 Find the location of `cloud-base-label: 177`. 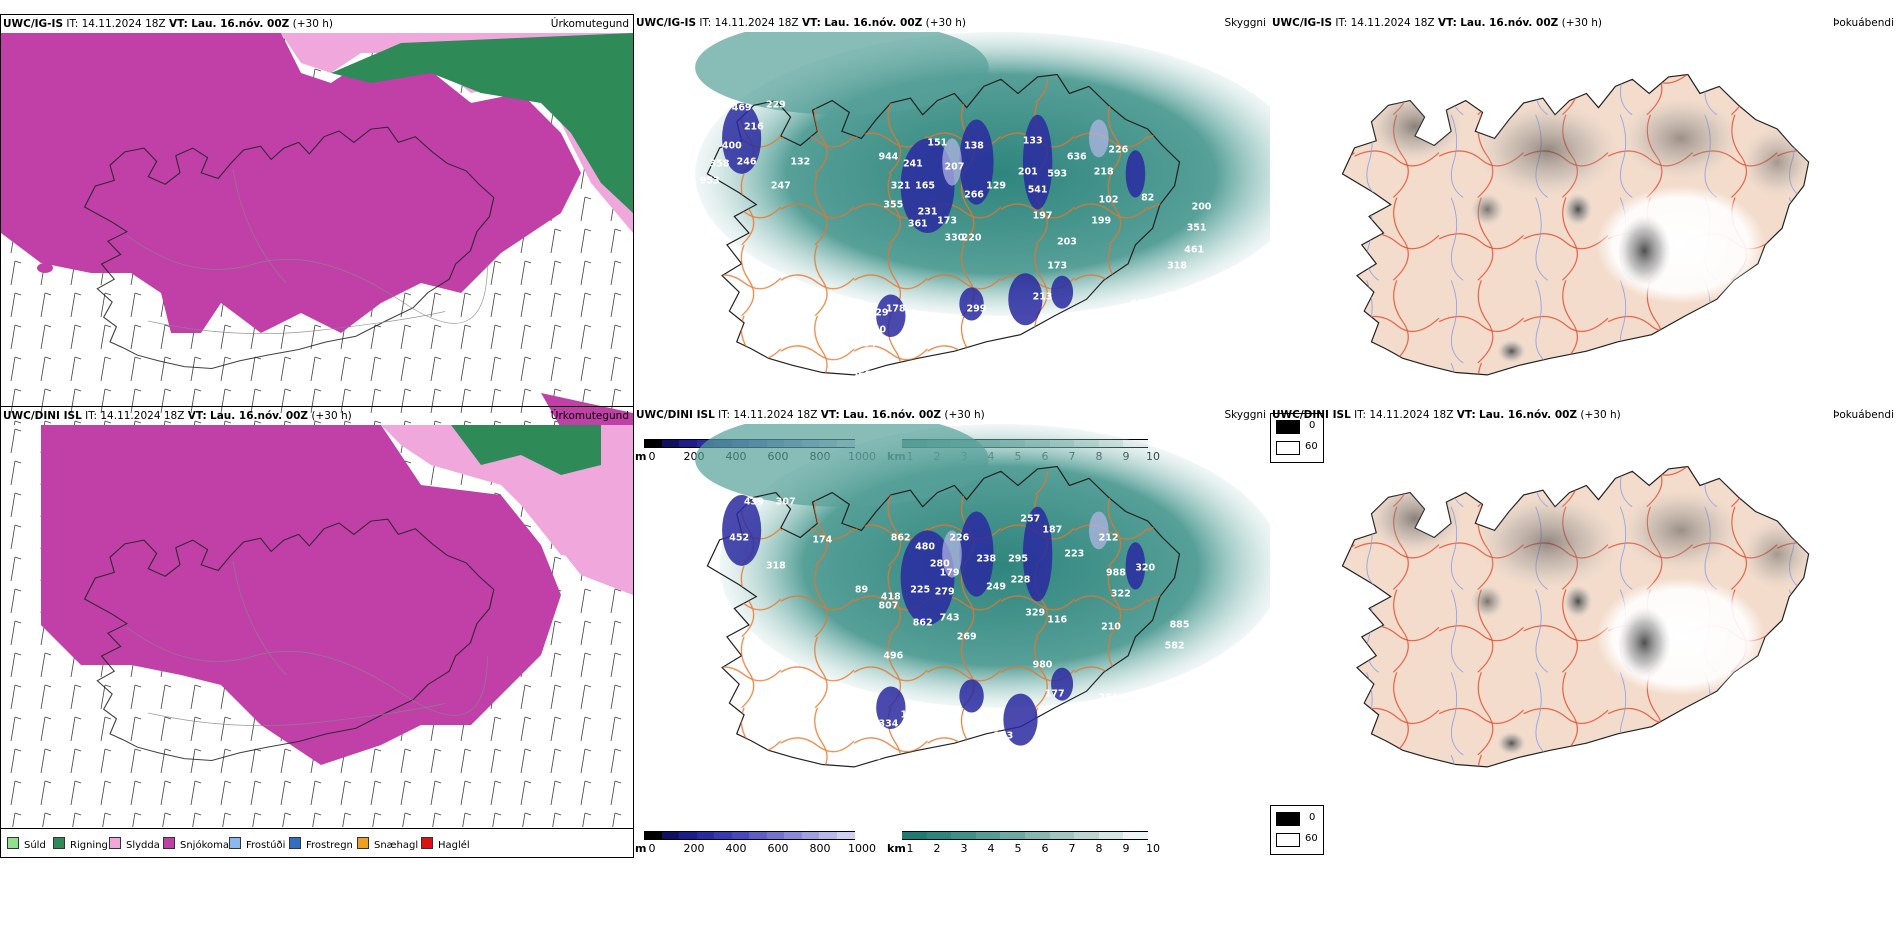

cloud-base-label: 177 is located at coordinates (1054, 694).